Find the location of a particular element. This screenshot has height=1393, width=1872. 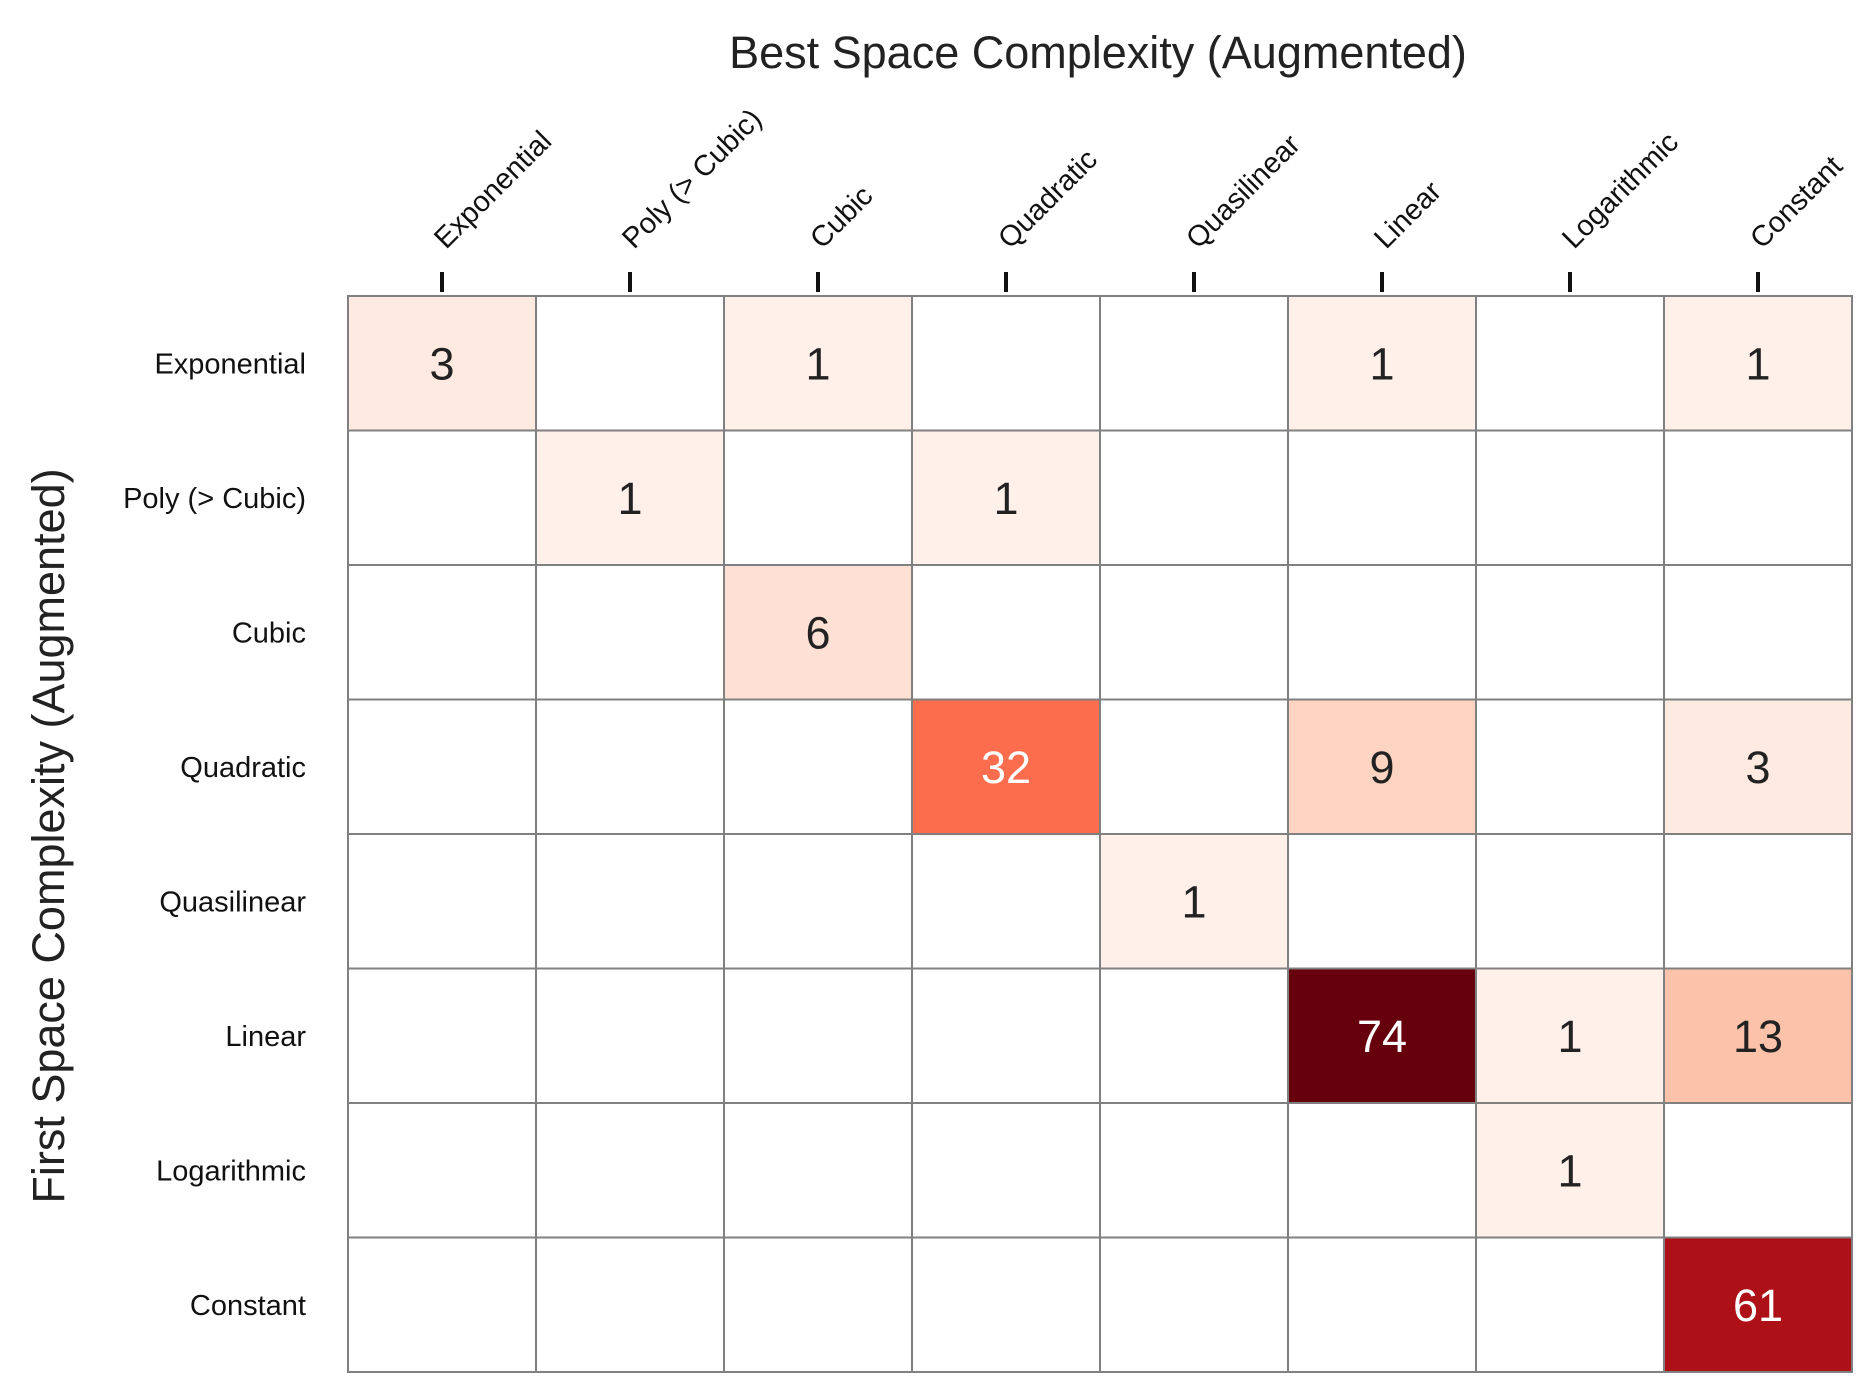

x-tick-label: Quasilinear is located at coordinates (1243, 191).